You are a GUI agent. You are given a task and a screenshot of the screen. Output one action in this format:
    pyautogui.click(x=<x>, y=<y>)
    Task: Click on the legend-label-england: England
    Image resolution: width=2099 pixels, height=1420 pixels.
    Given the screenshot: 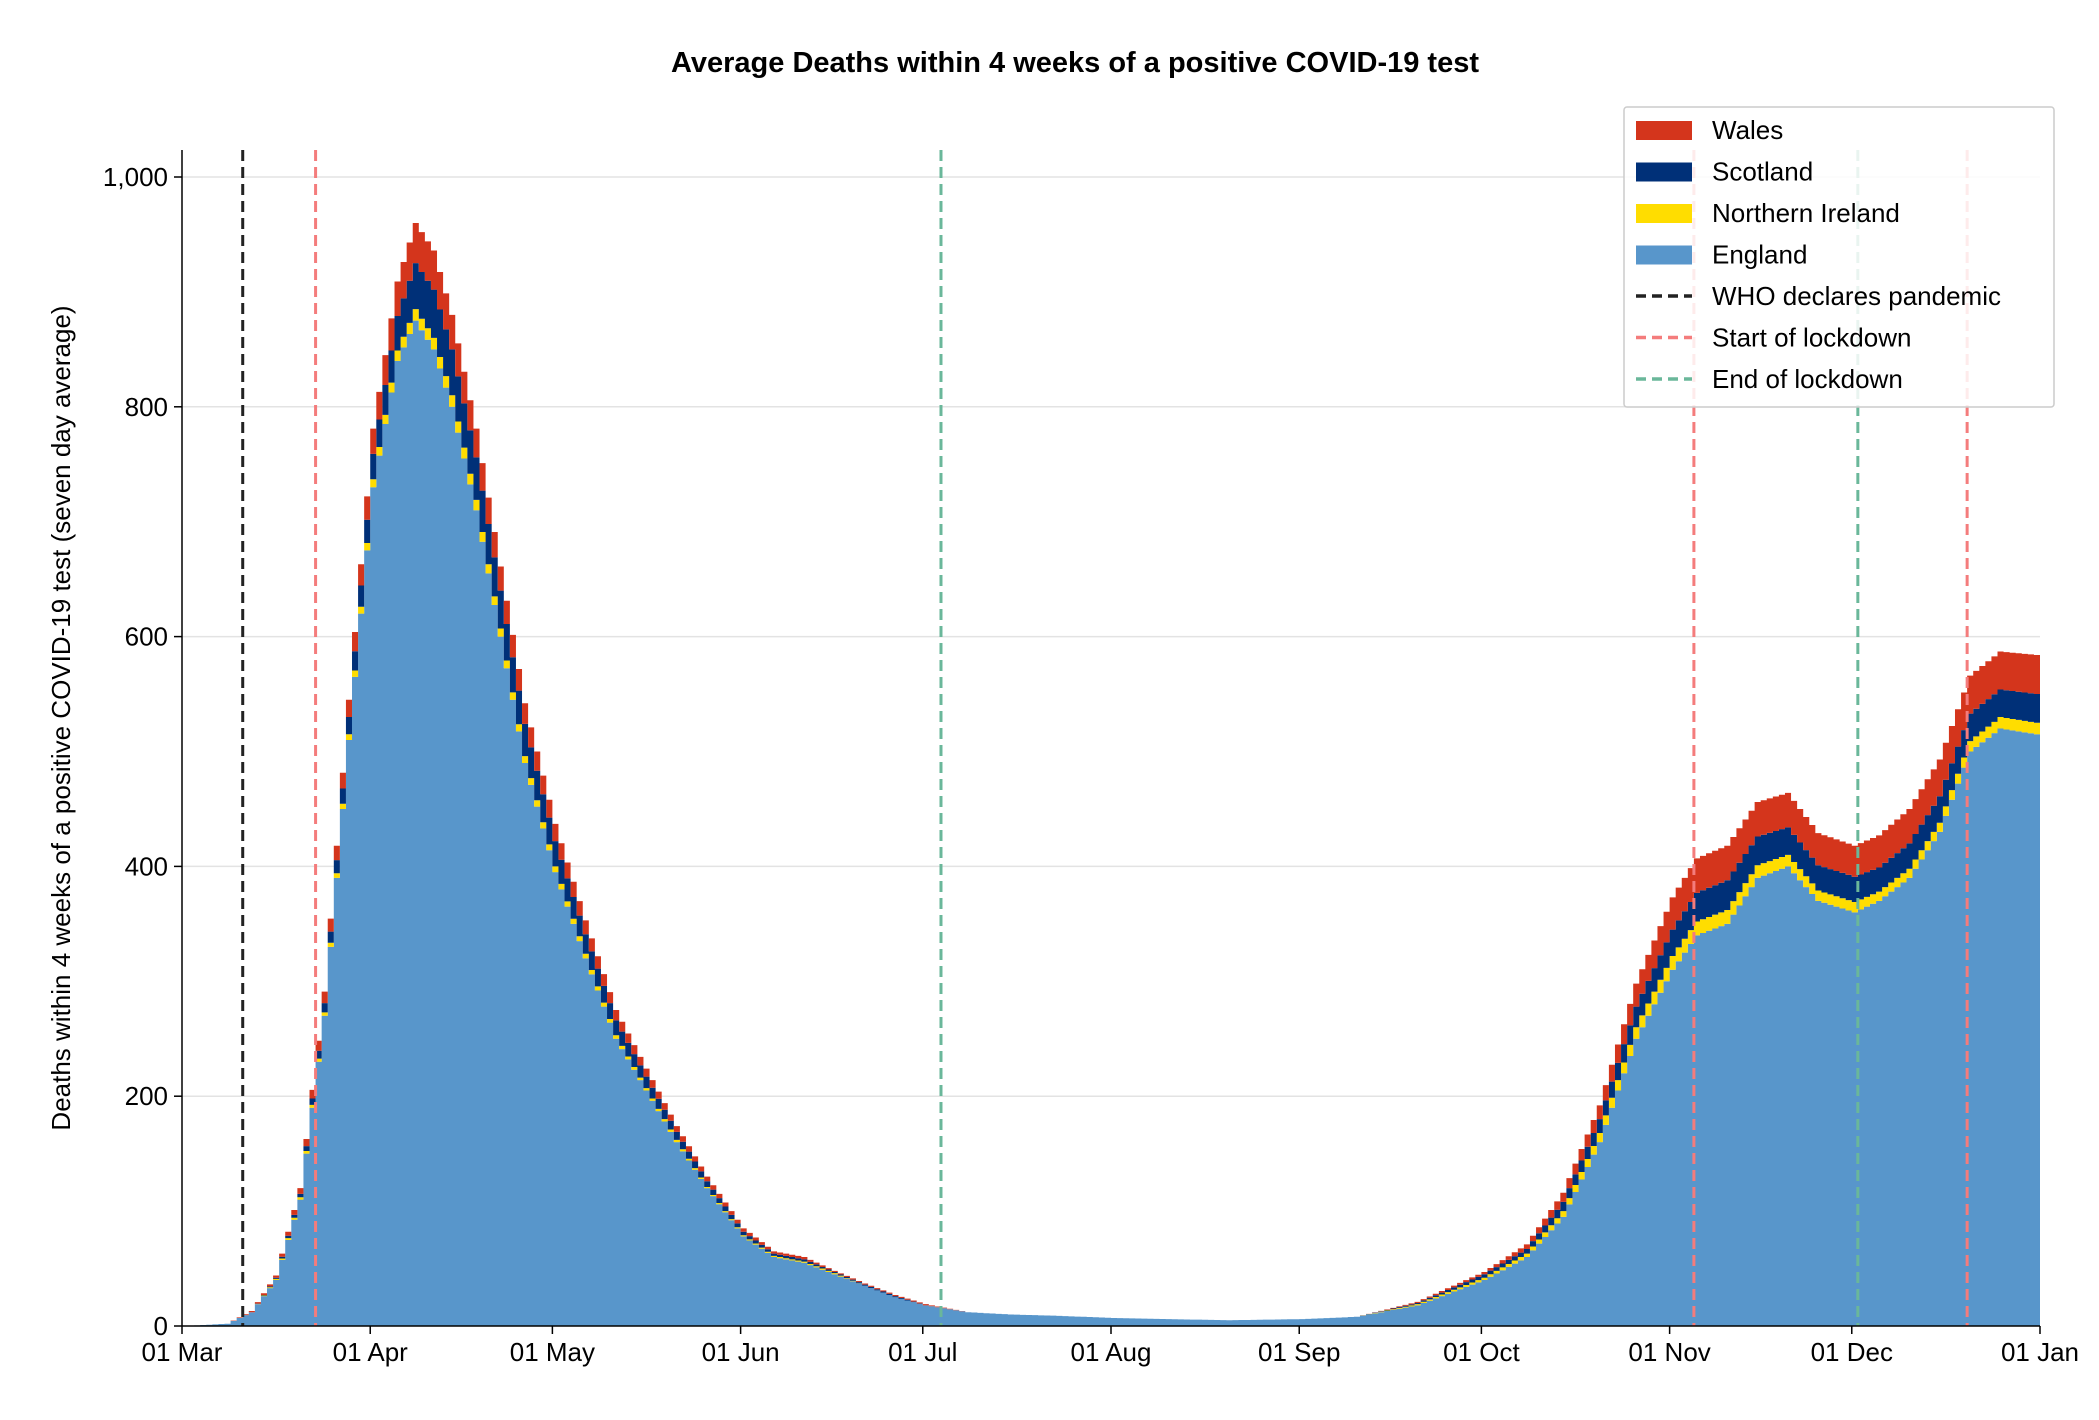 What is the action you would take?
    pyautogui.click(x=1759, y=255)
    